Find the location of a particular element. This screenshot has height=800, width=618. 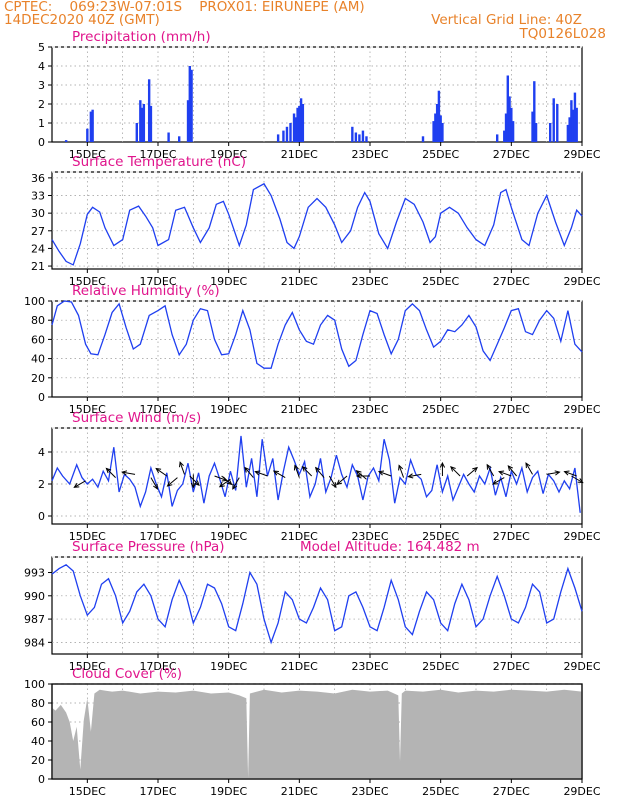

press-ytick-label: 987 is located at coordinates (34, 619).